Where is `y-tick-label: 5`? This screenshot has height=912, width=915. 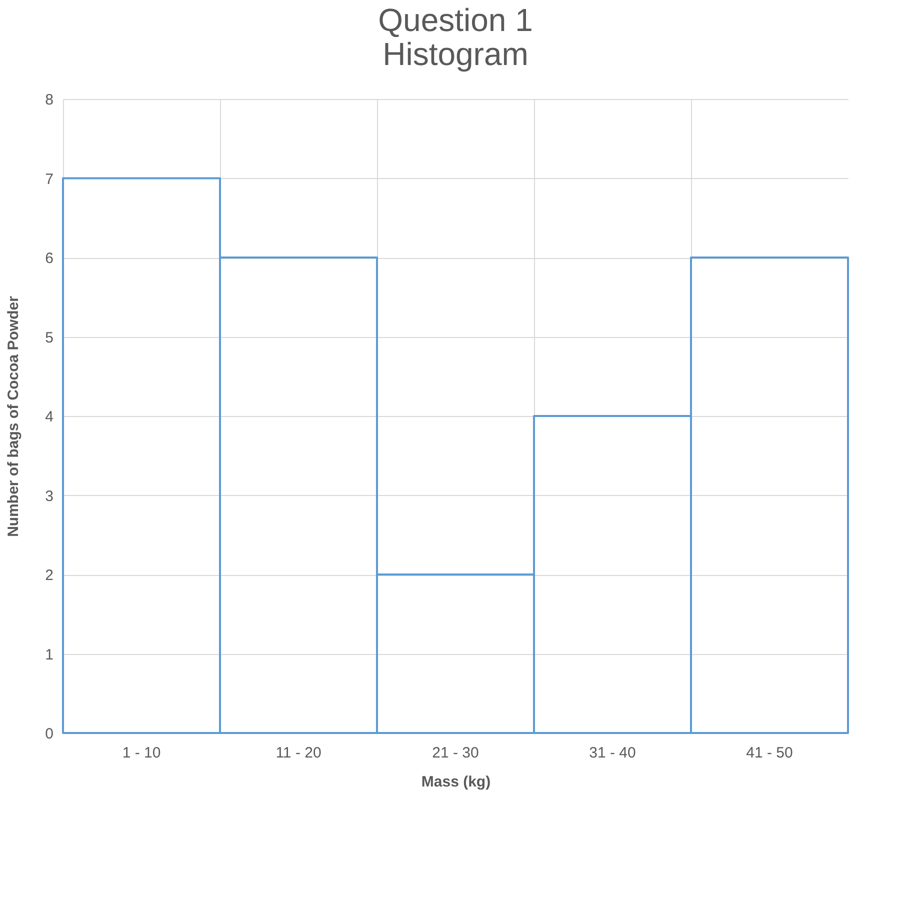 y-tick-label: 5 is located at coordinates (49, 337).